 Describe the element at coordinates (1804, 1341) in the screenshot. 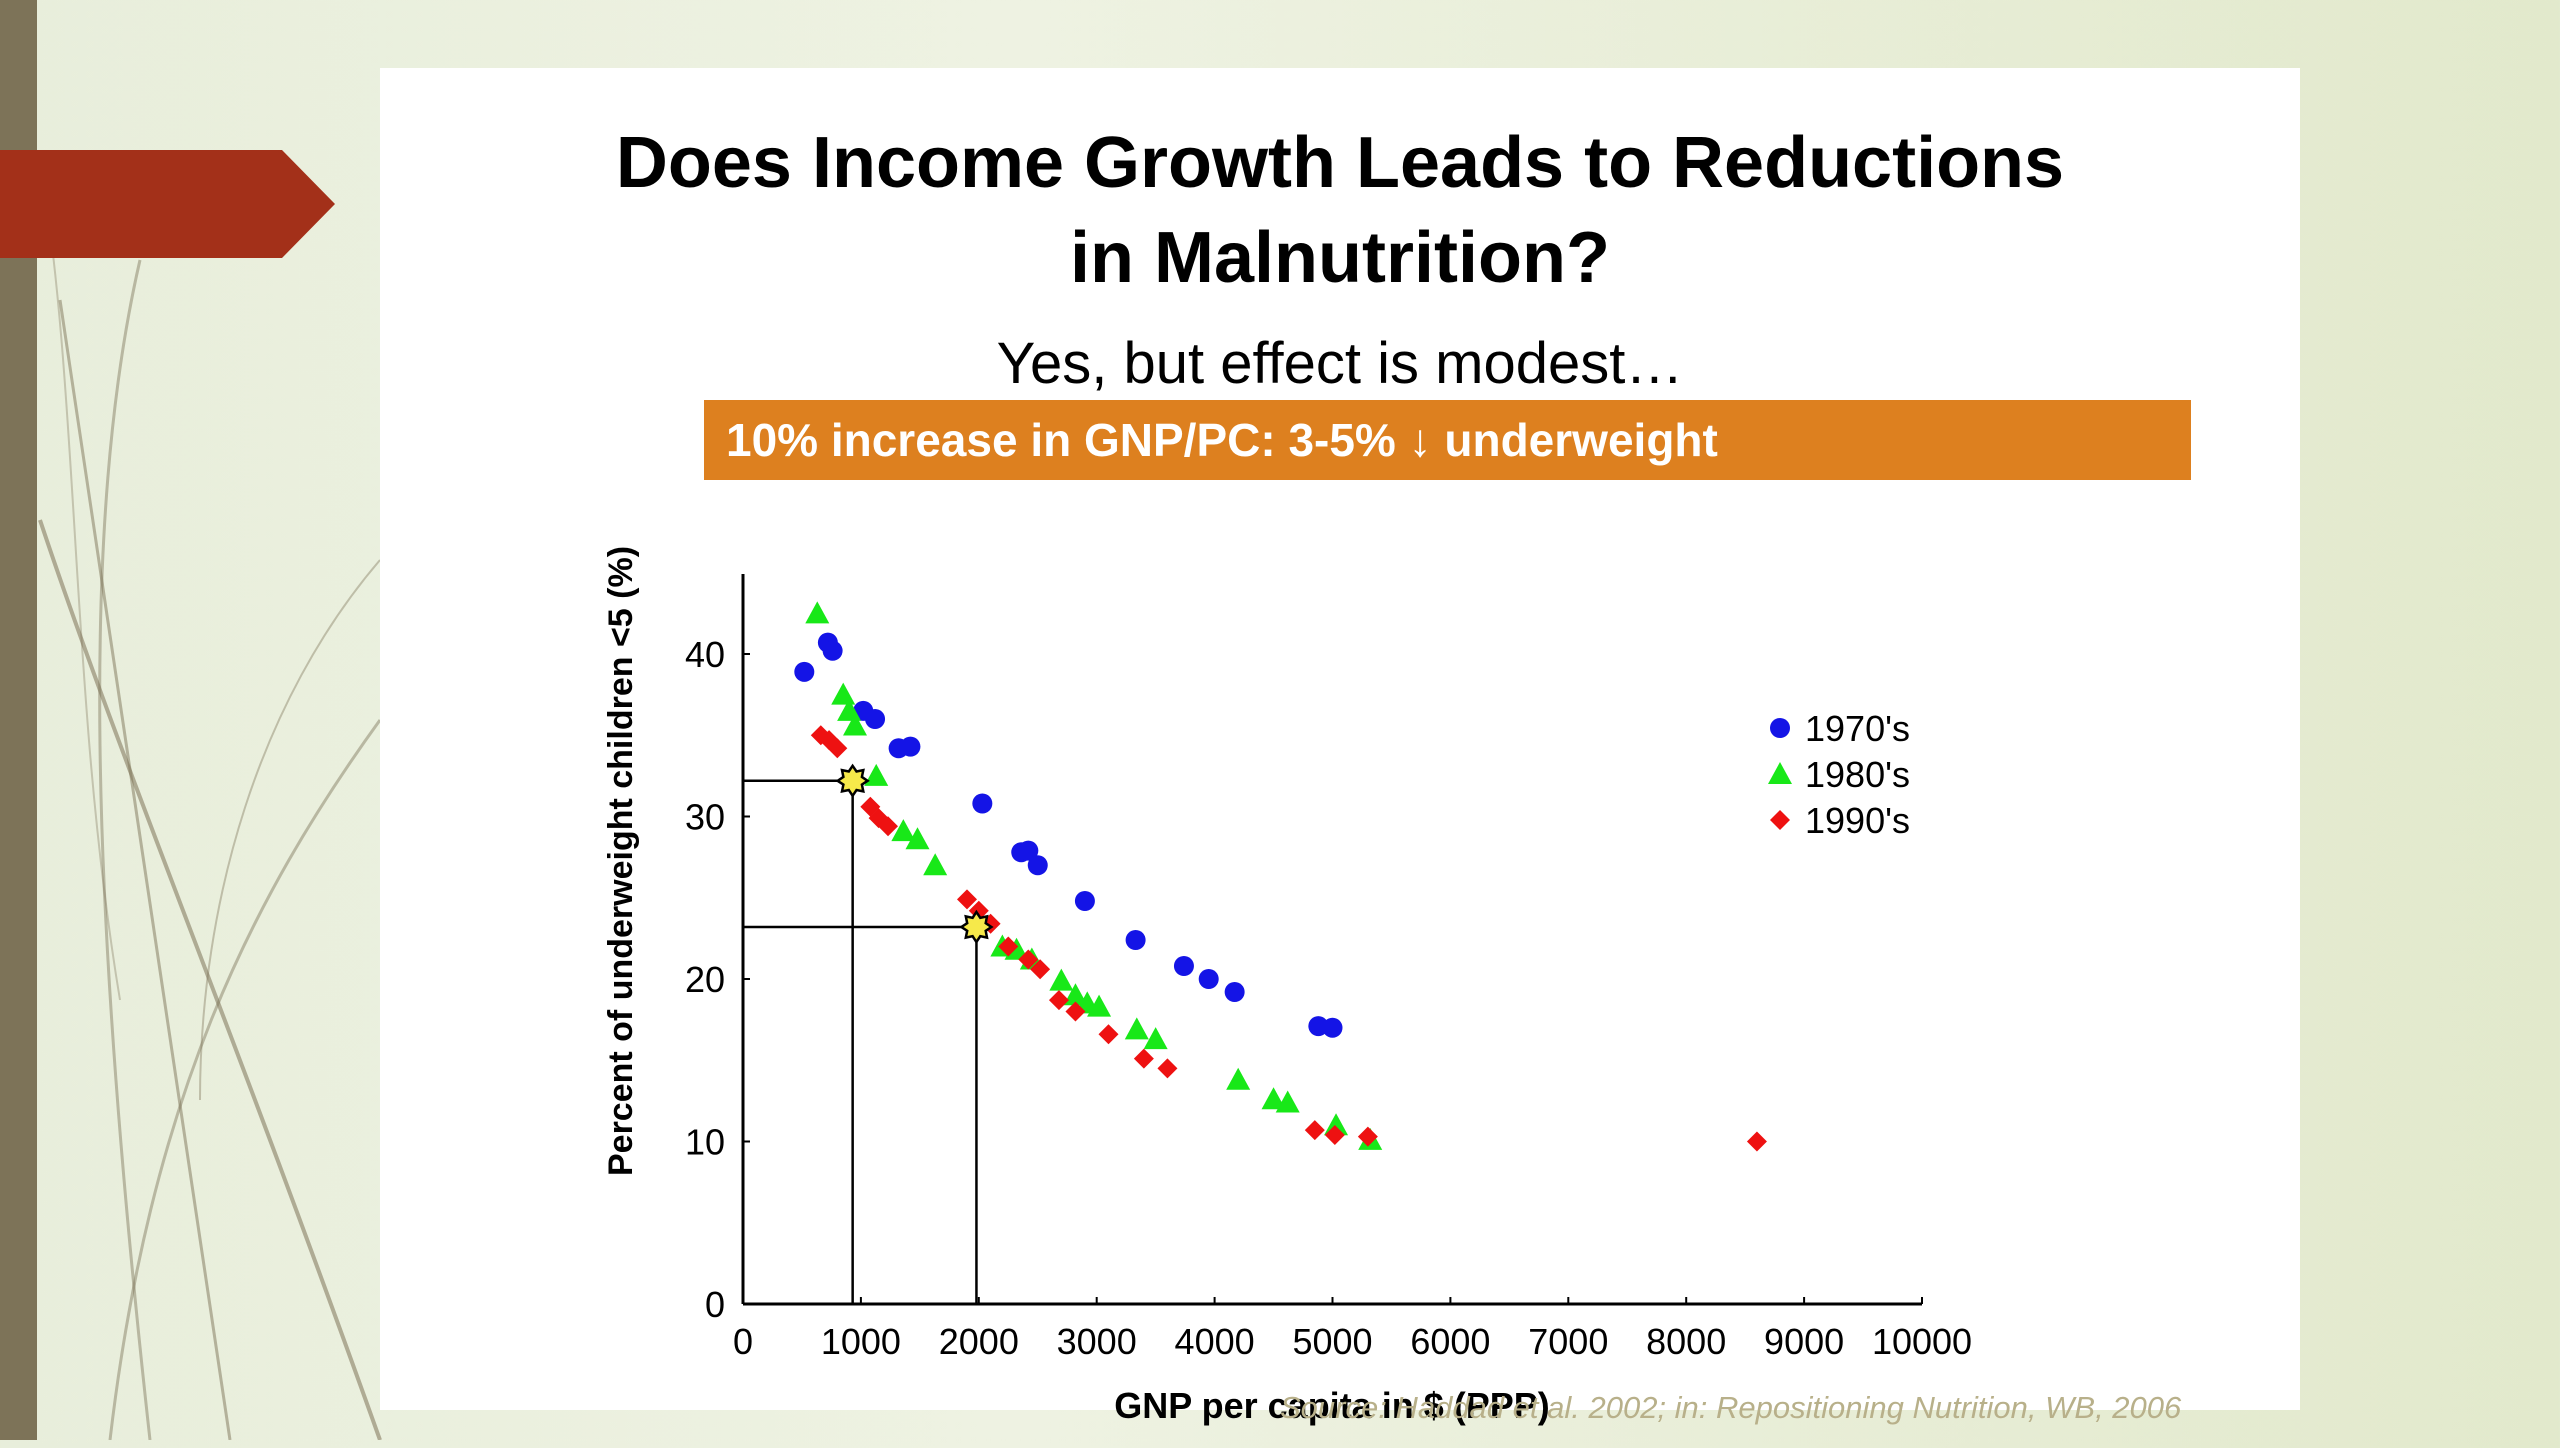

I see `x-tick-label: 9000` at that location.